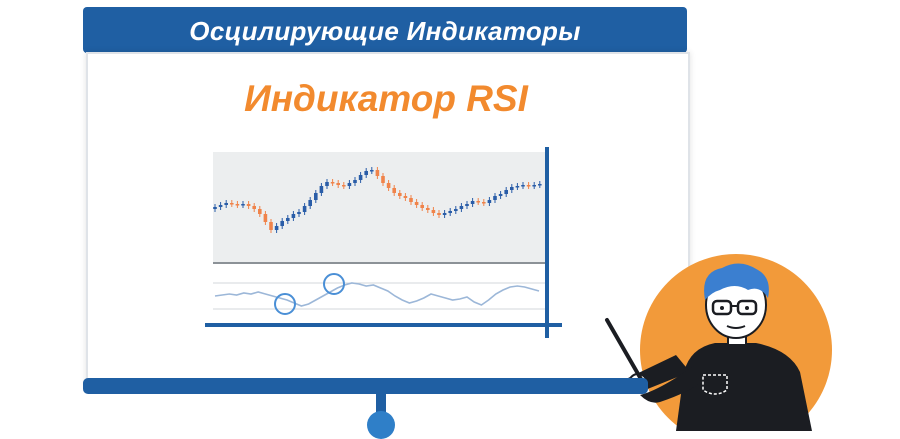 This screenshot has height=439, width=900. What do you see at coordinates (381, 425) in the screenshot?
I see `board-stand-knob` at bounding box center [381, 425].